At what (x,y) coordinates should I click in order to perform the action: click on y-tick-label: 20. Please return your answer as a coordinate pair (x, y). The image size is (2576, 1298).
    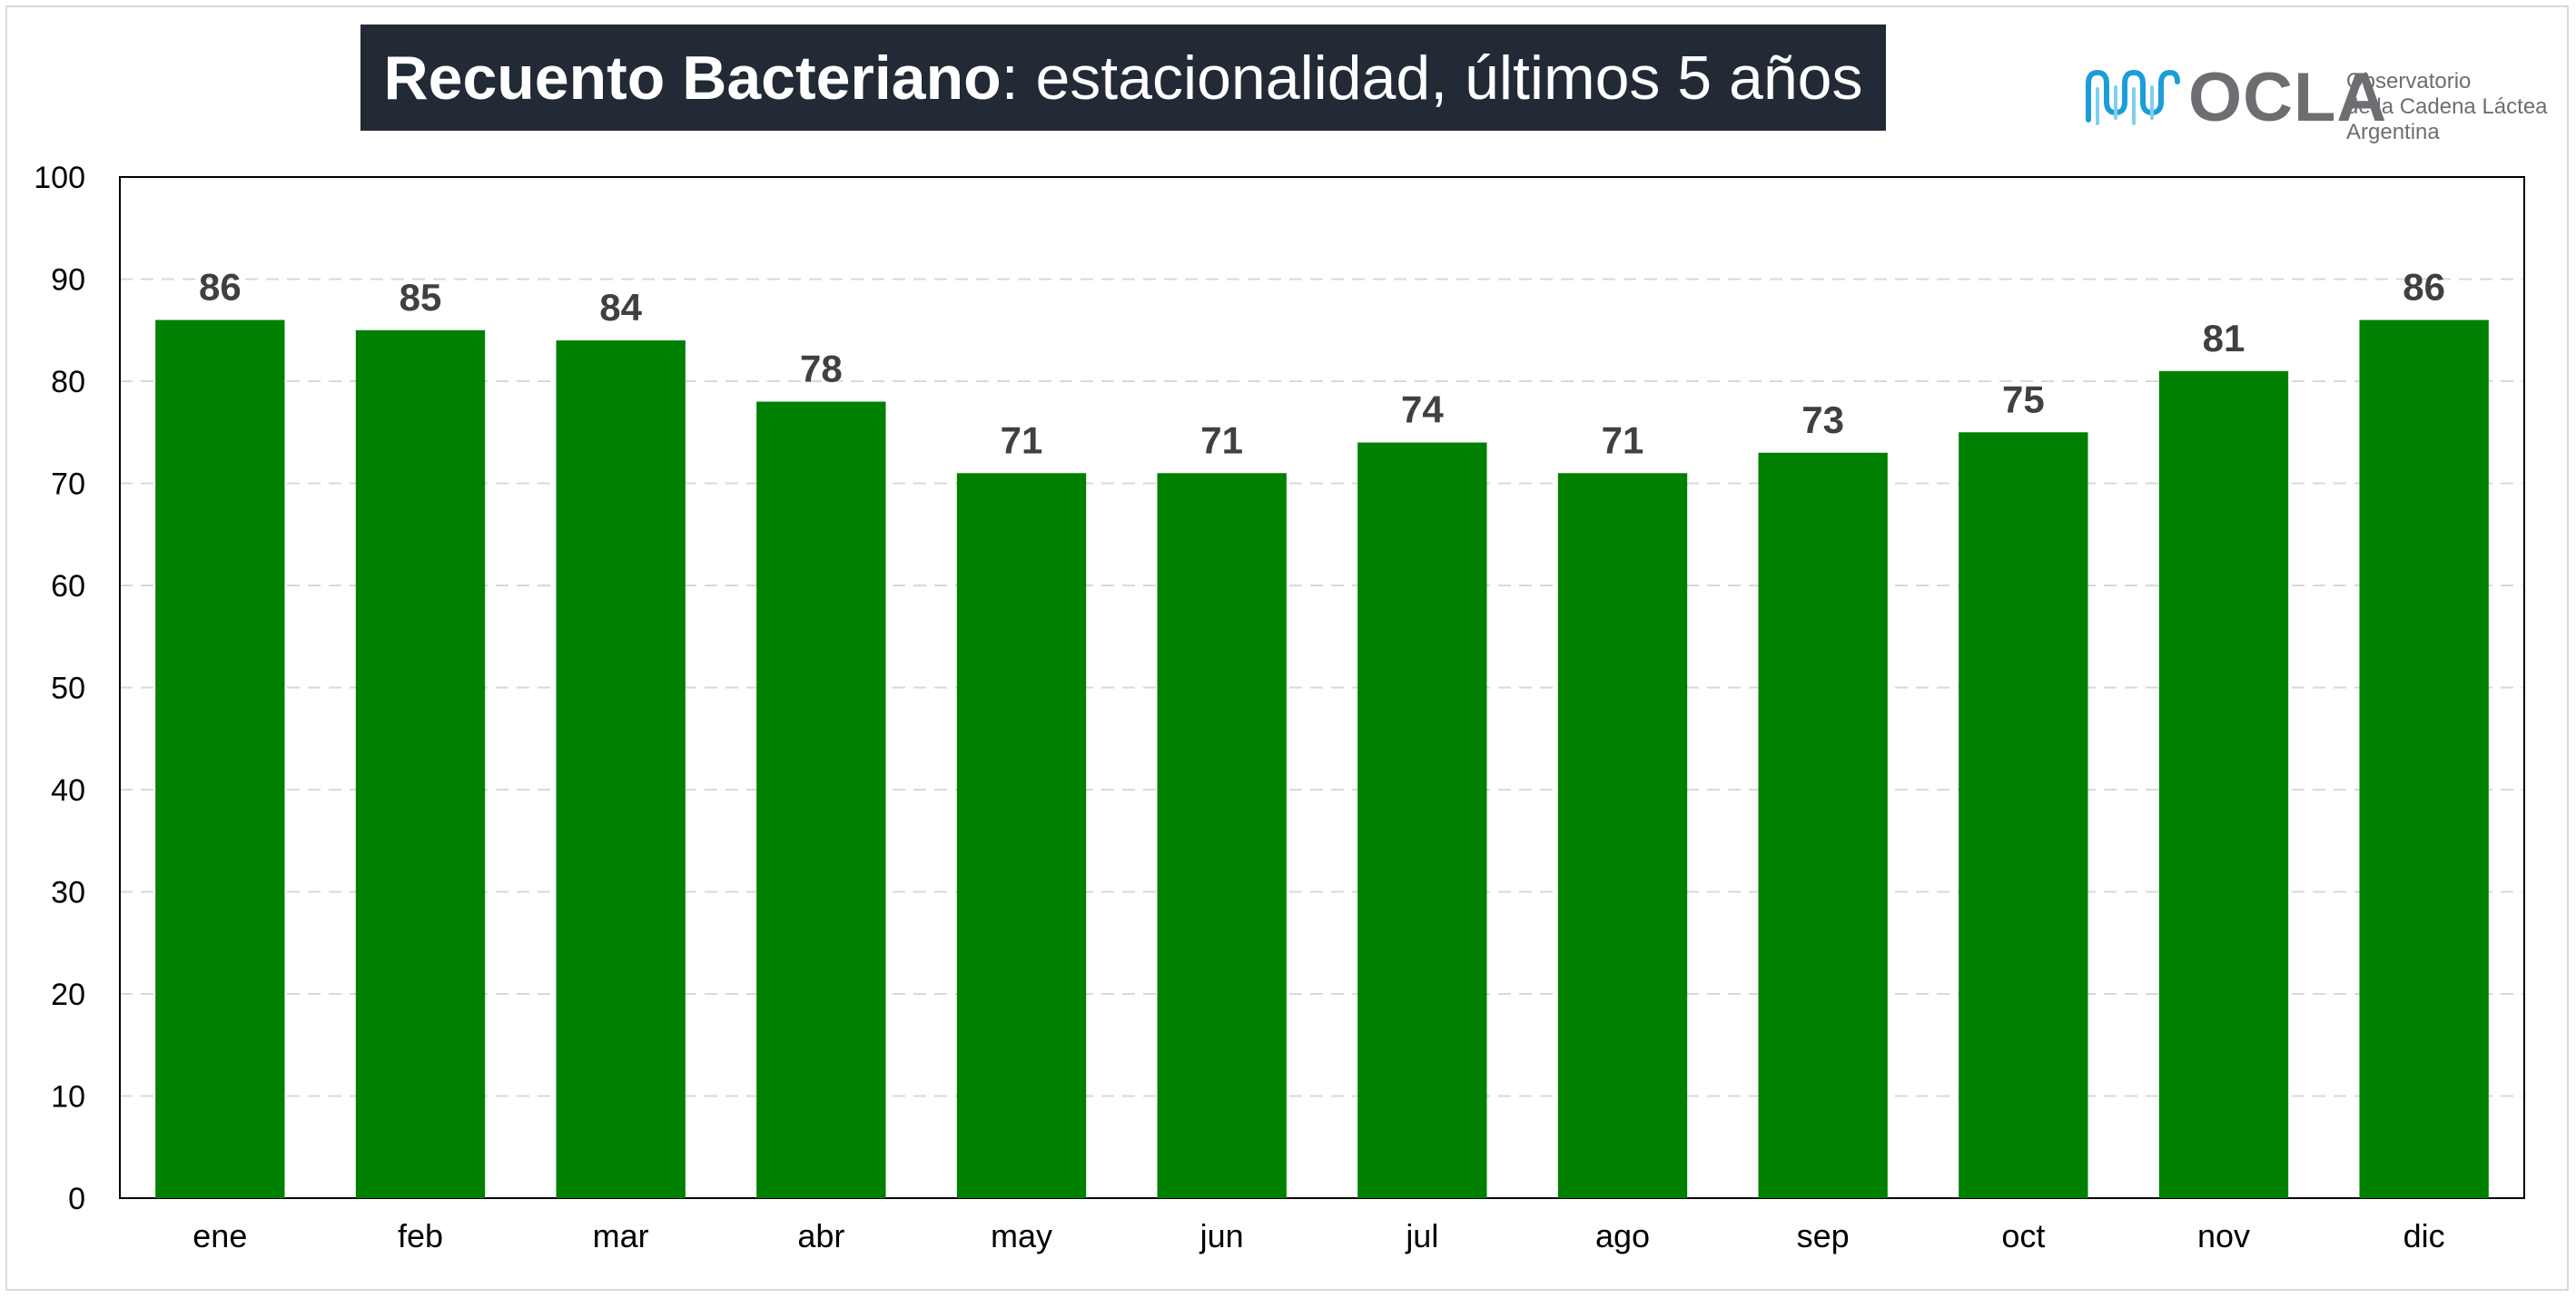
    Looking at the image, I should click on (68, 995).